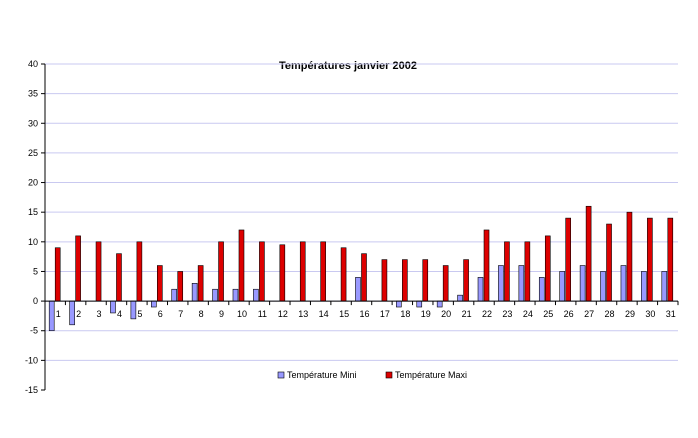 The height and width of the screenshot is (438, 698). What do you see at coordinates (303, 314) in the screenshot?
I see `x-tick-label: 13` at bounding box center [303, 314].